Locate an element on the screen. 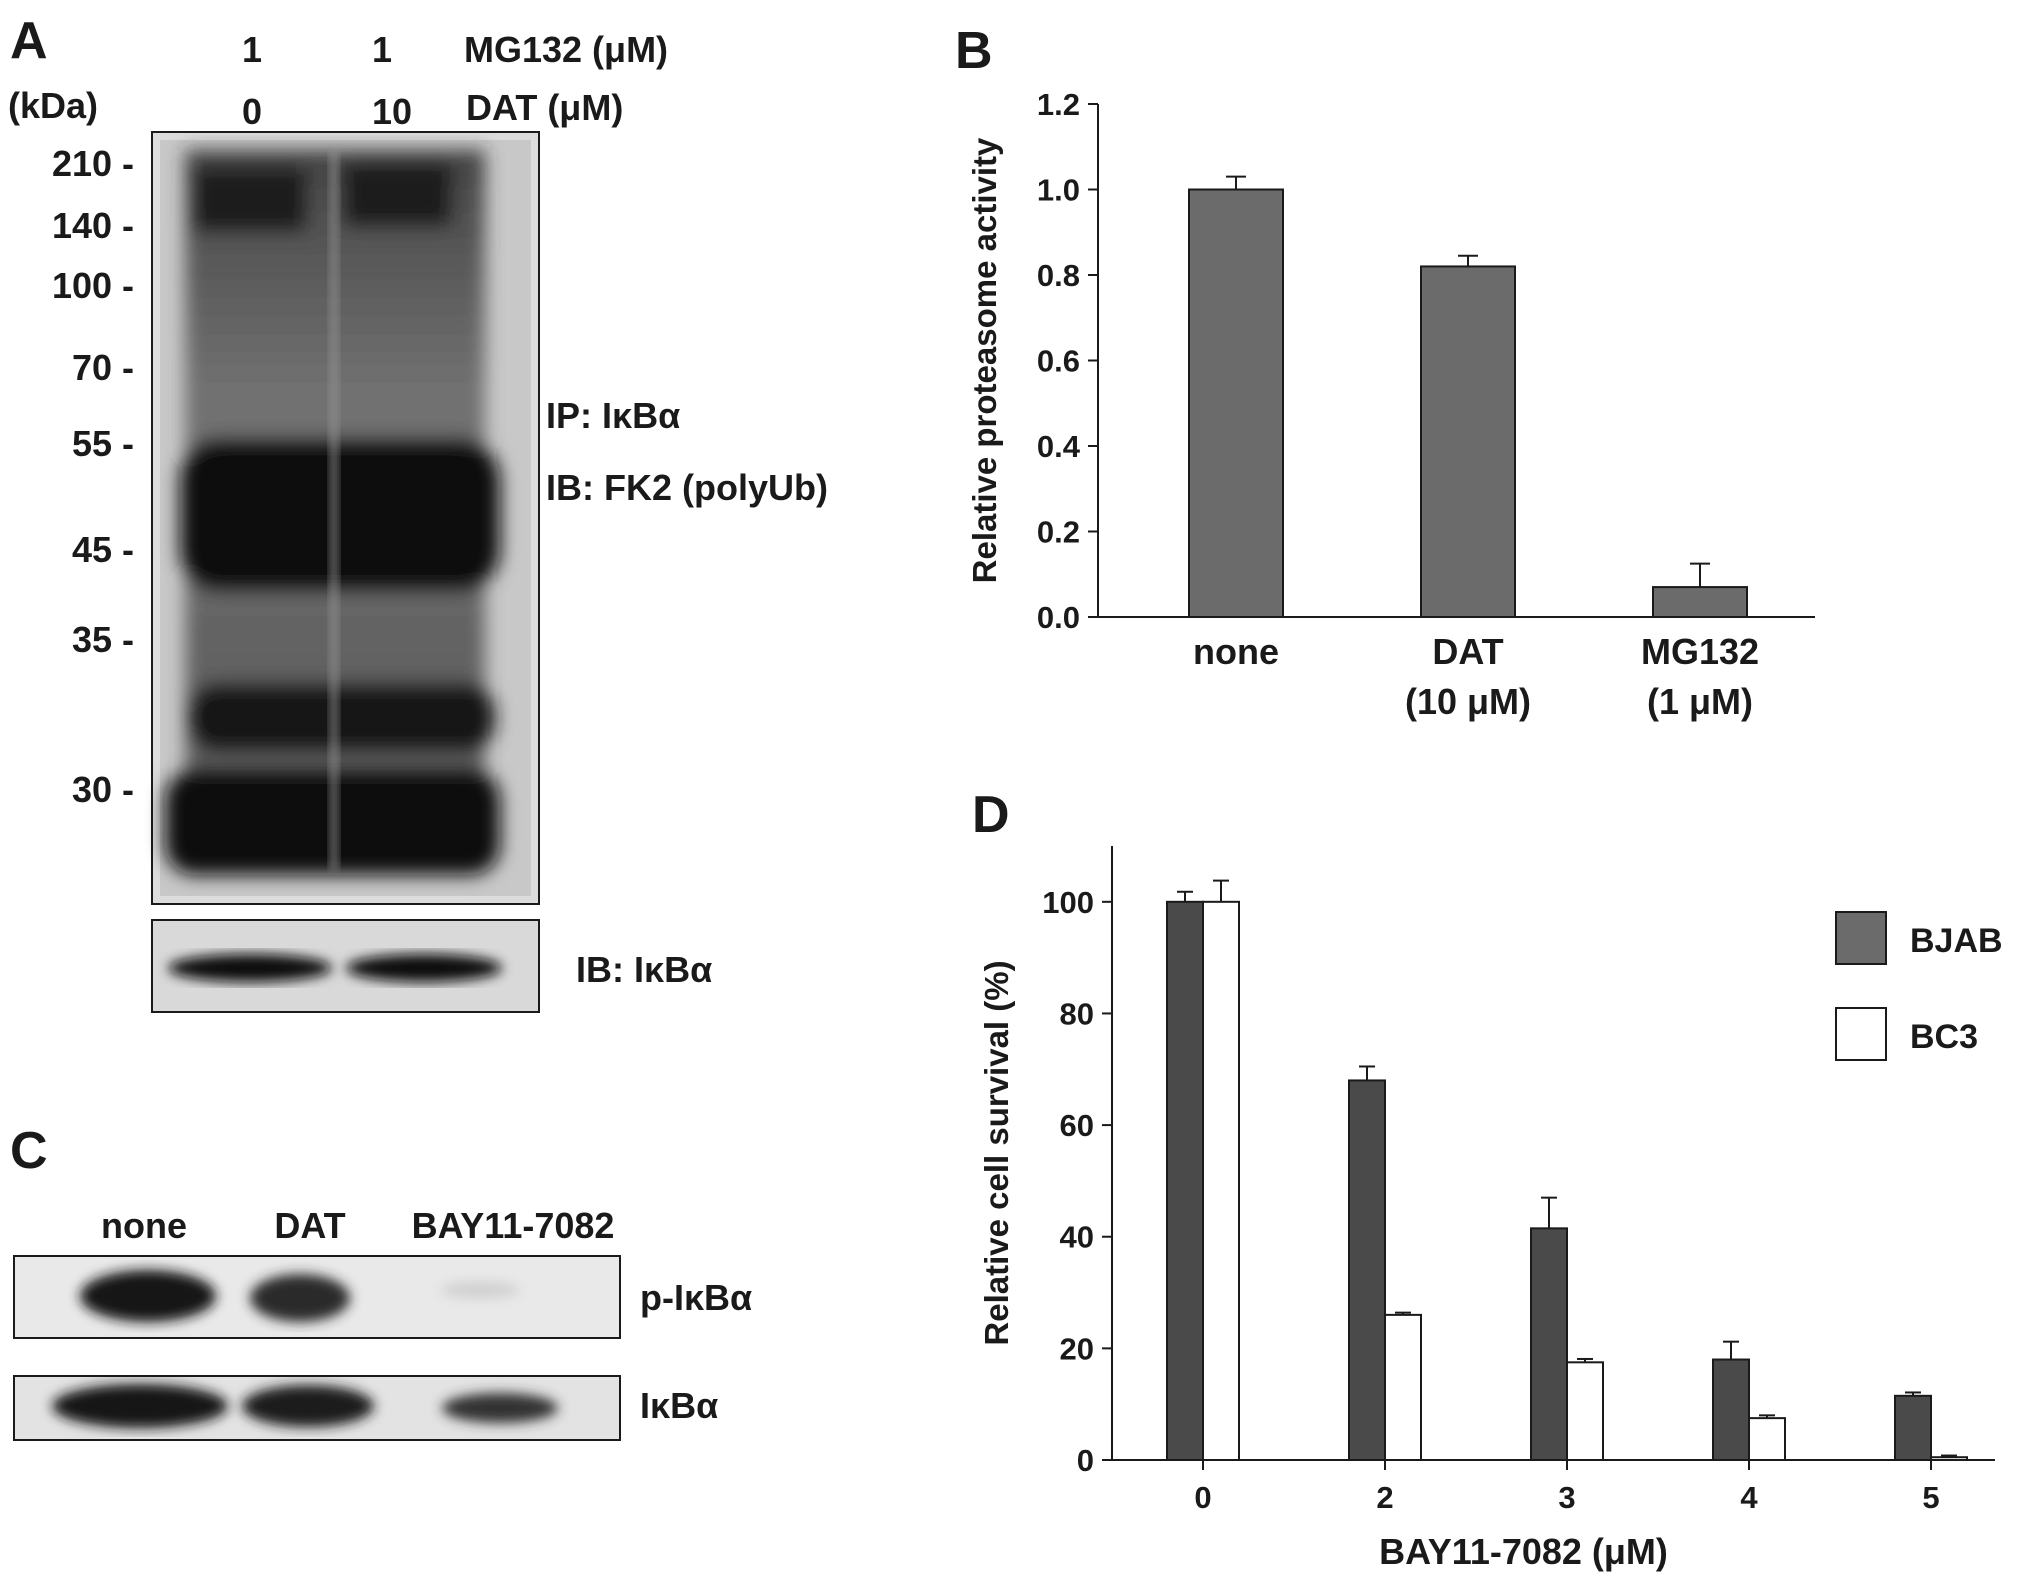 This screenshot has height=1584, width=2031. marker-210: 210 - is located at coordinates (93, 163).